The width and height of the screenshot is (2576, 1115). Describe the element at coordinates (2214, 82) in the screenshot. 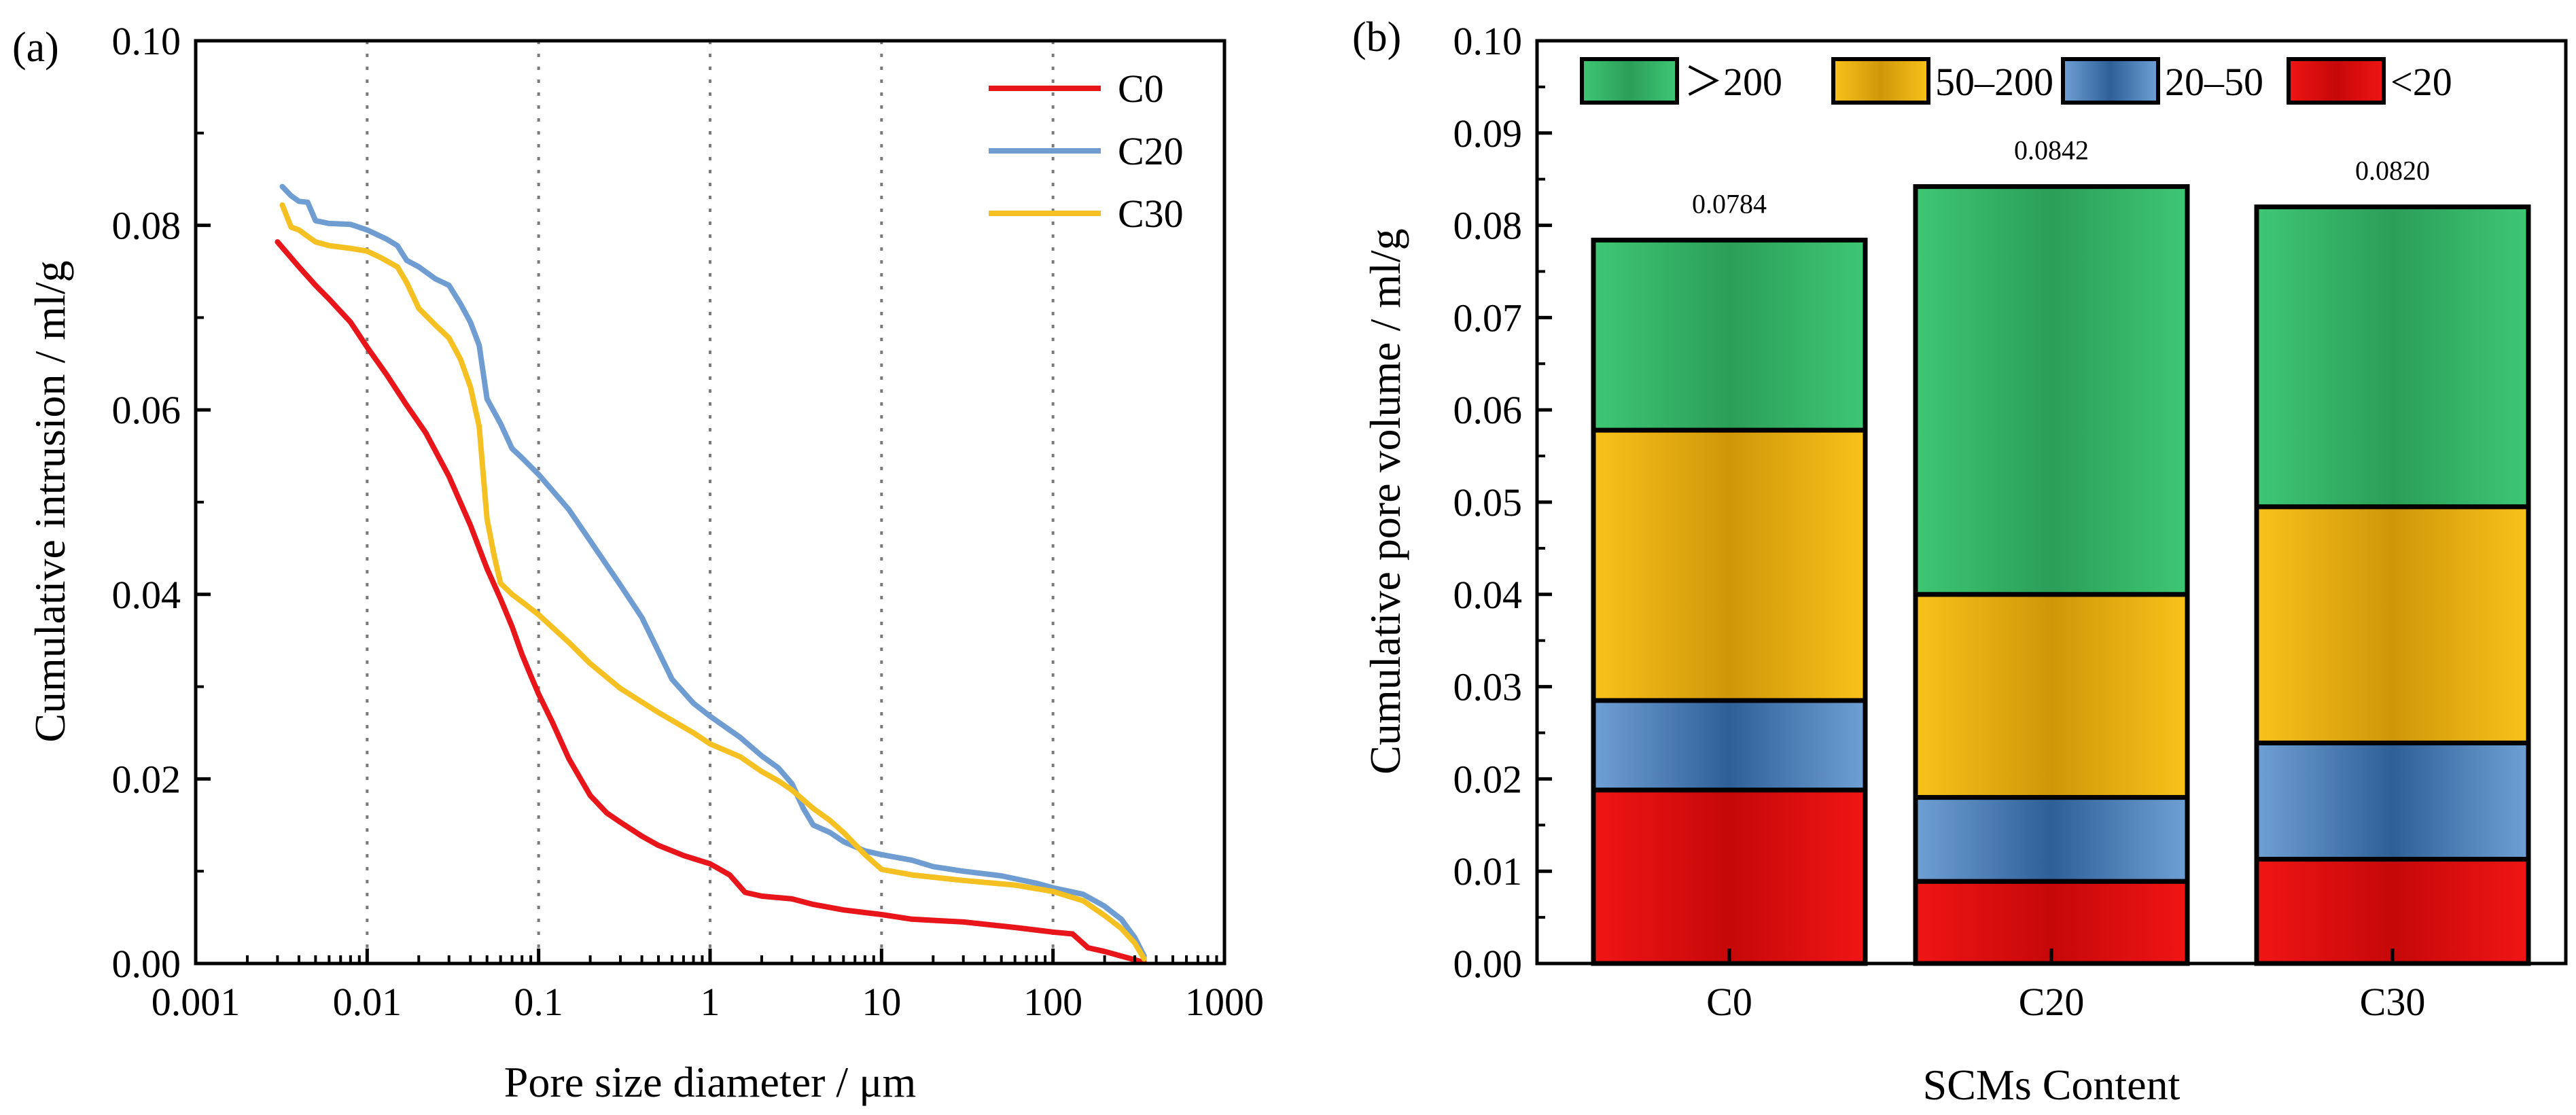

I see `legend-label-2: 20–50` at that location.